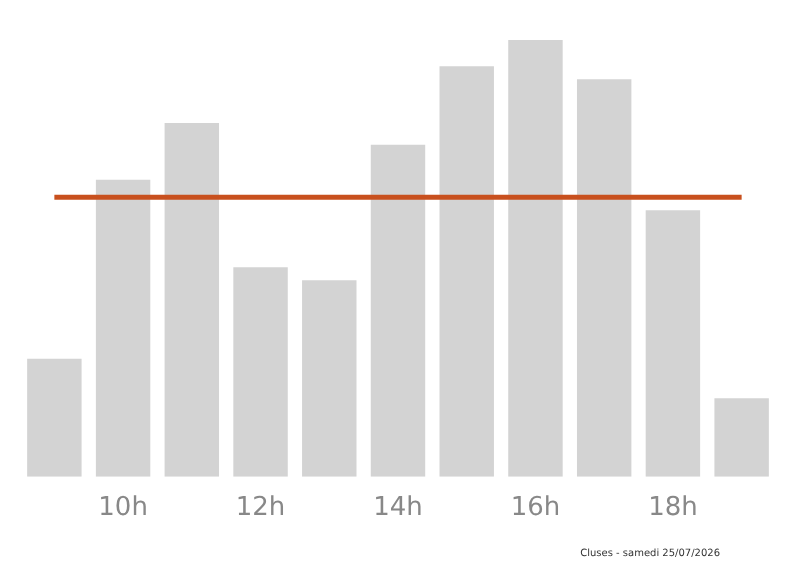 The image size is (800, 572). I want to click on x-tick-label: 16h, so click(535, 508).